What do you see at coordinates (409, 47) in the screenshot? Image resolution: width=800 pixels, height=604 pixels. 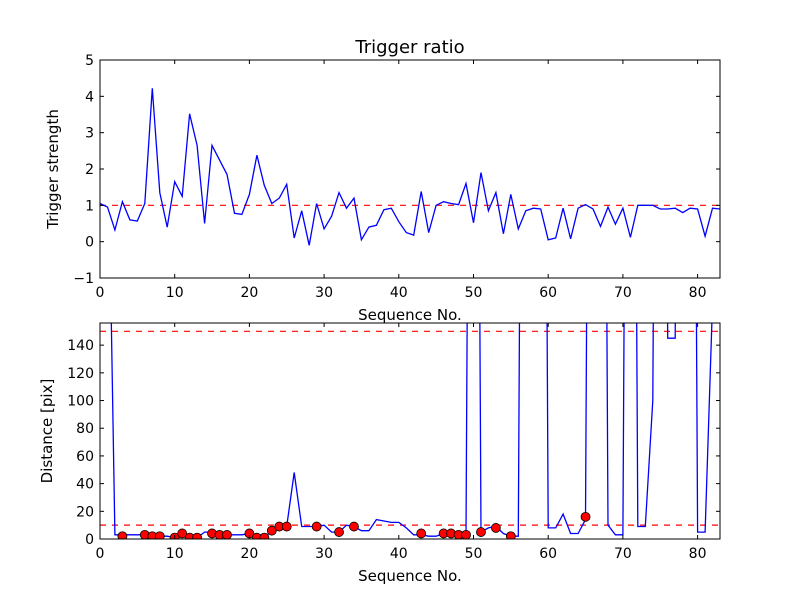 I see `chart-title: Trigger ratio` at bounding box center [409, 47].